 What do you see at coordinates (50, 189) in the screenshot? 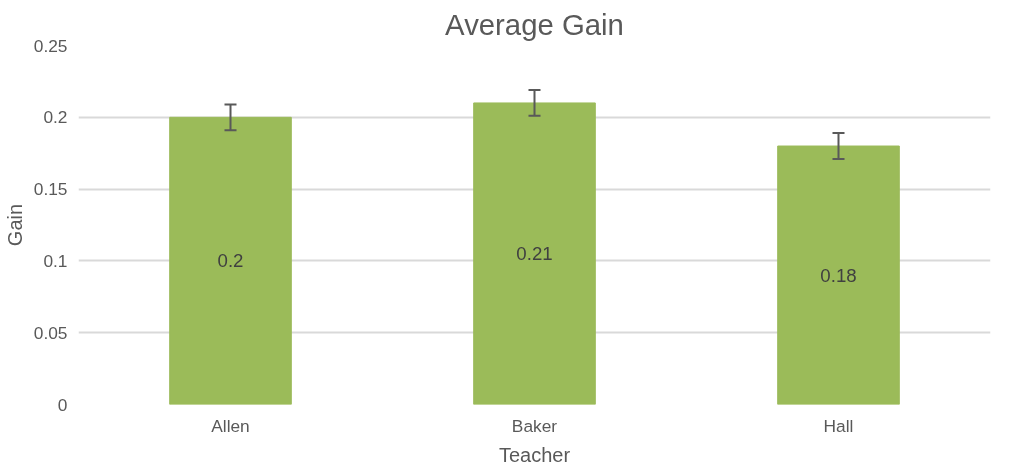
I see `y-tick-label: 0.15` at bounding box center [50, 189].